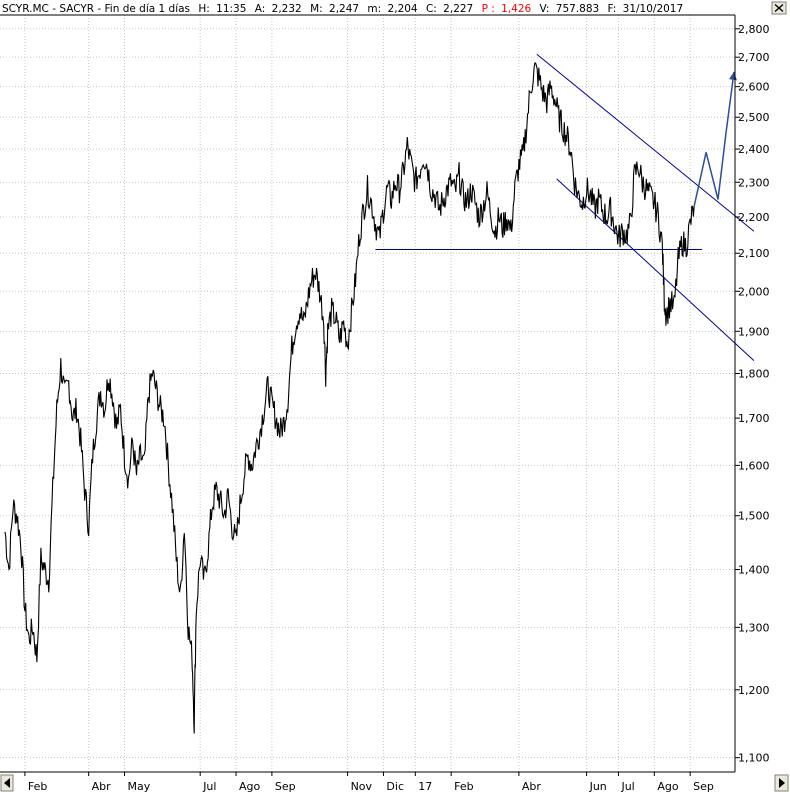 This screenshot has height=792, width=790. I want to click on y-tick-label: 2,300, so click(754, 182).